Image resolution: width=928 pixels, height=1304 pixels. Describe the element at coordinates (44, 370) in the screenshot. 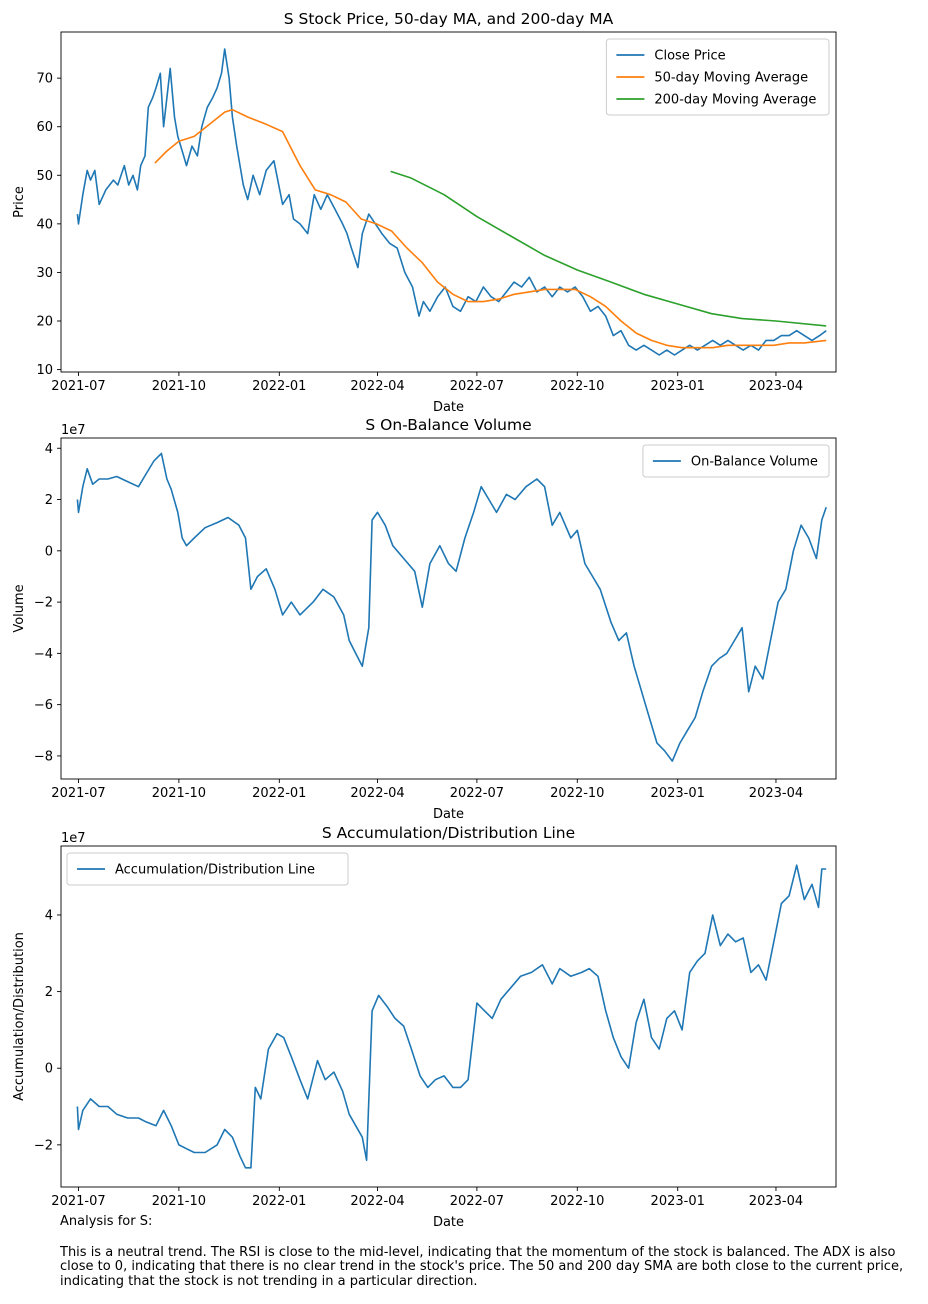

I see `y-tick-label: 10` at that location.